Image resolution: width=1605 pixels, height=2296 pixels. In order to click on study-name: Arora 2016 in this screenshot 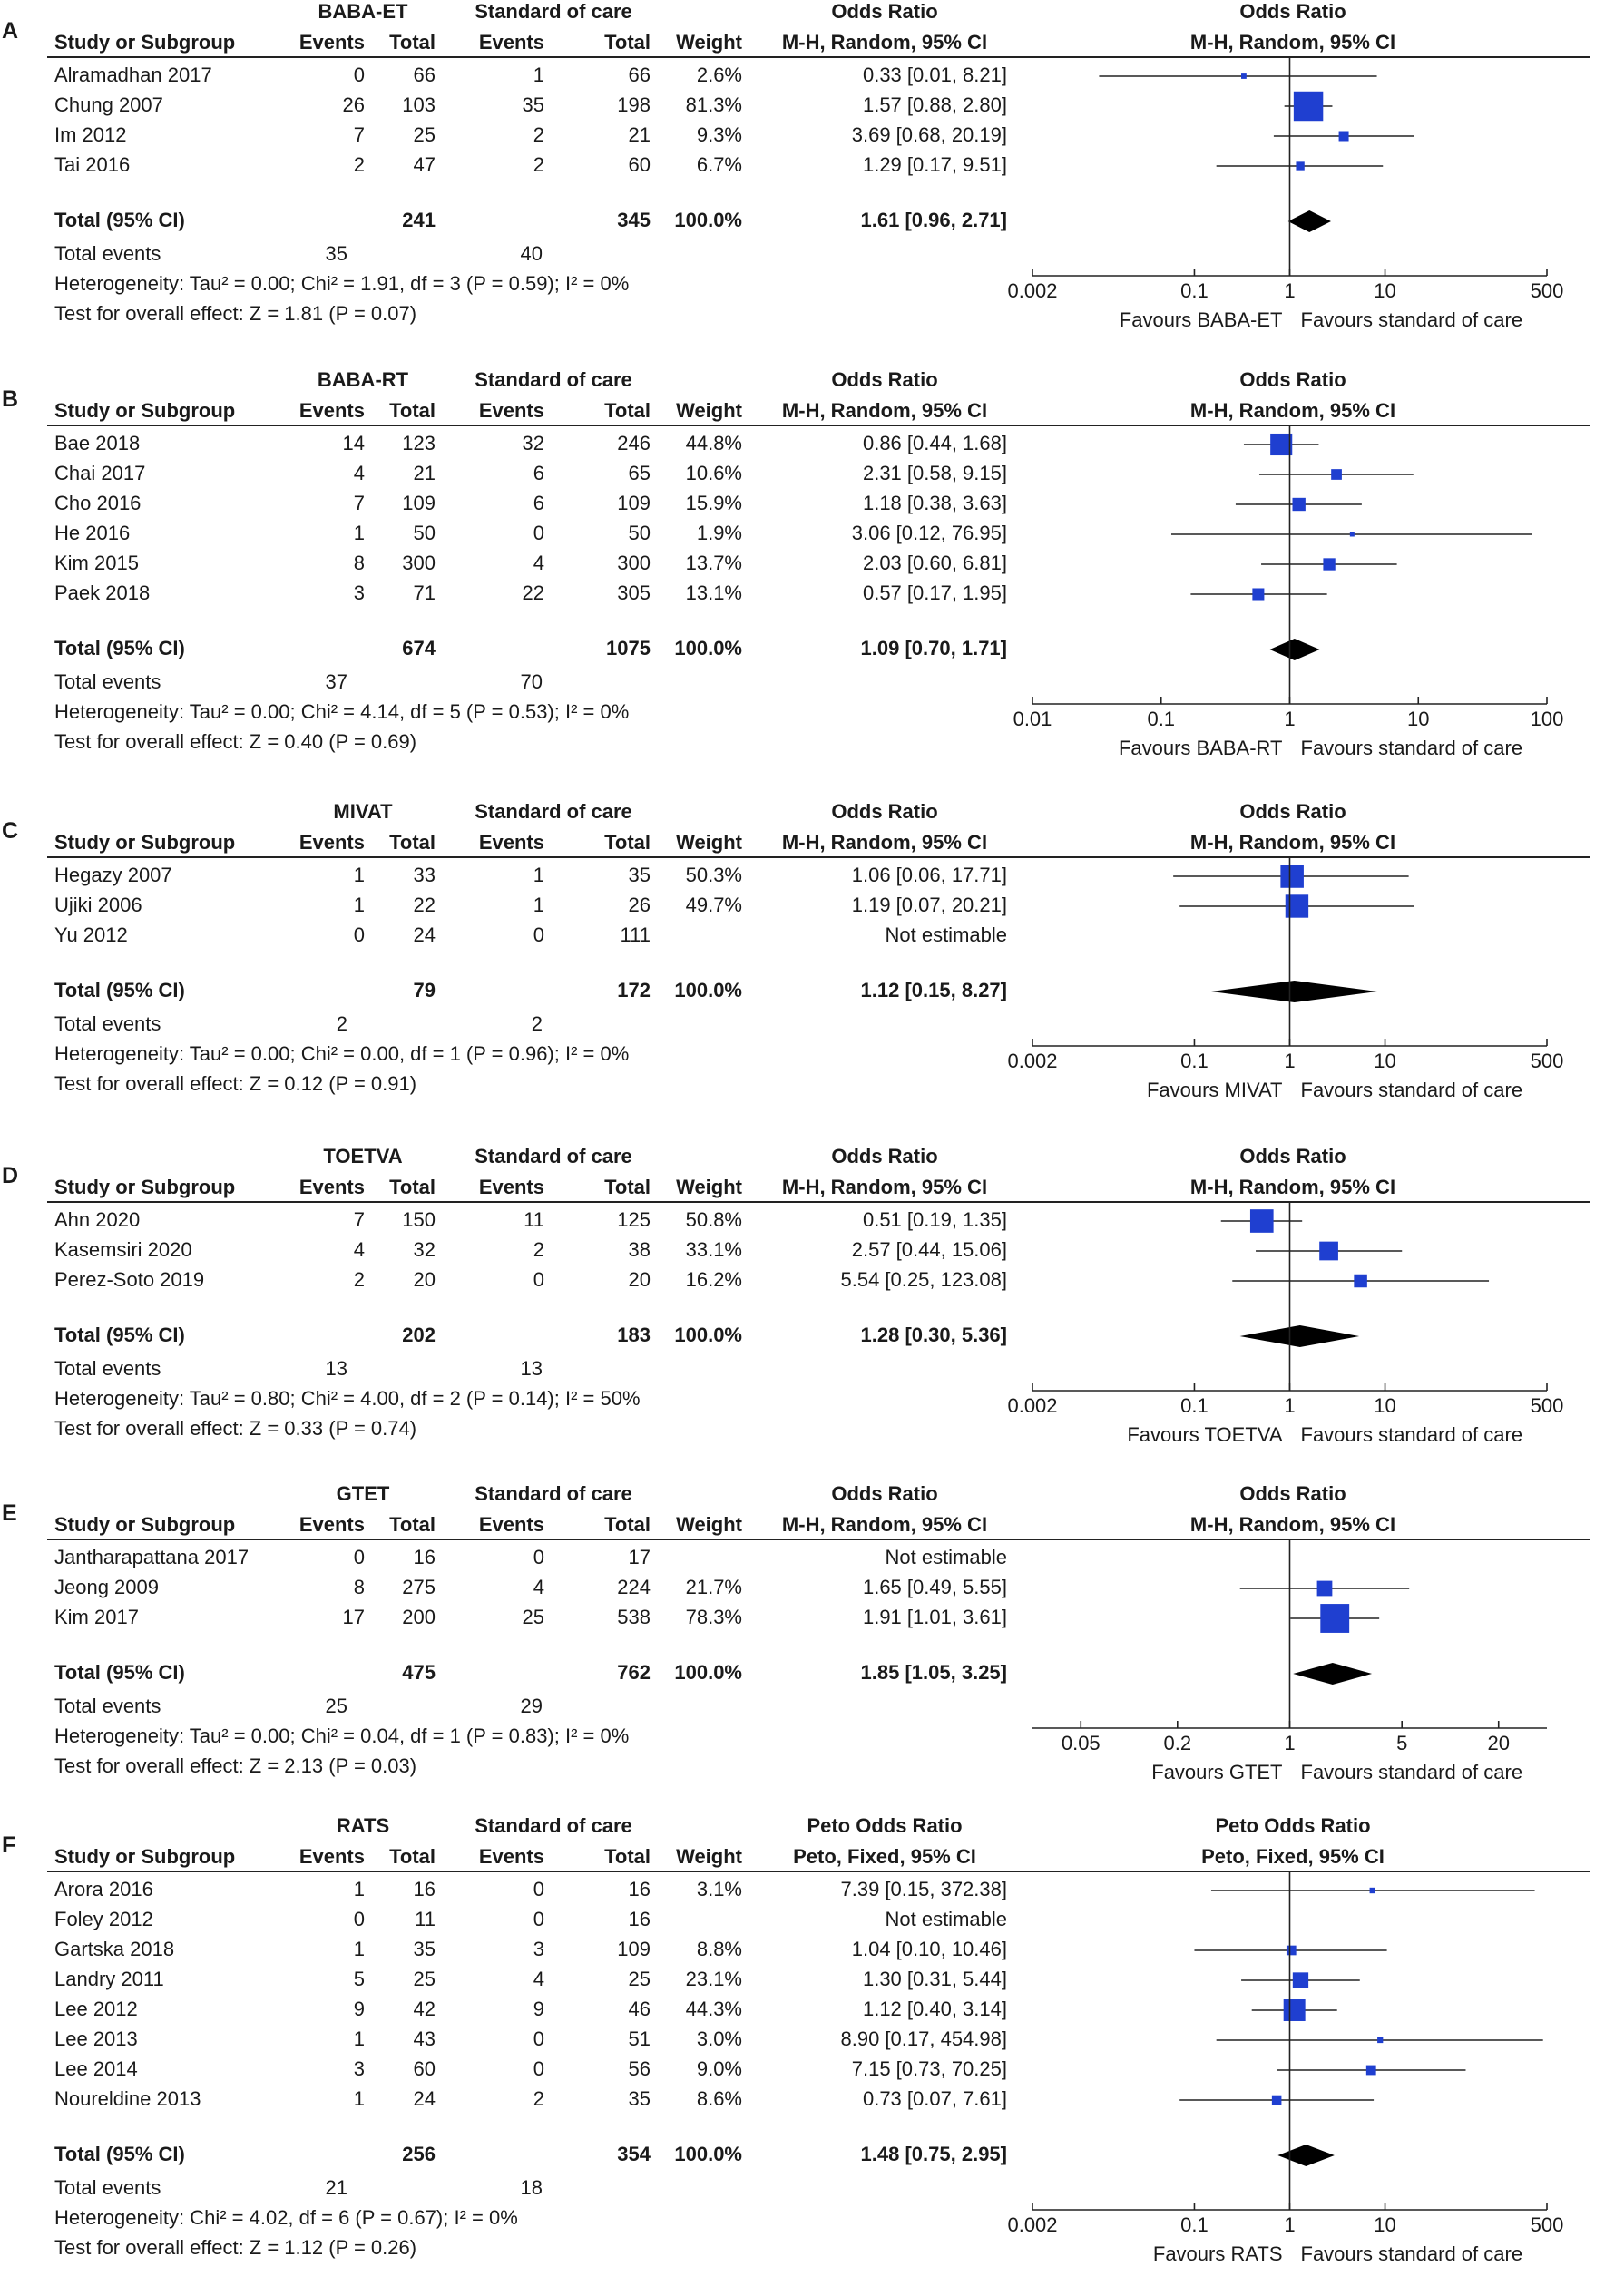, I will do `click(103, 1889)`.